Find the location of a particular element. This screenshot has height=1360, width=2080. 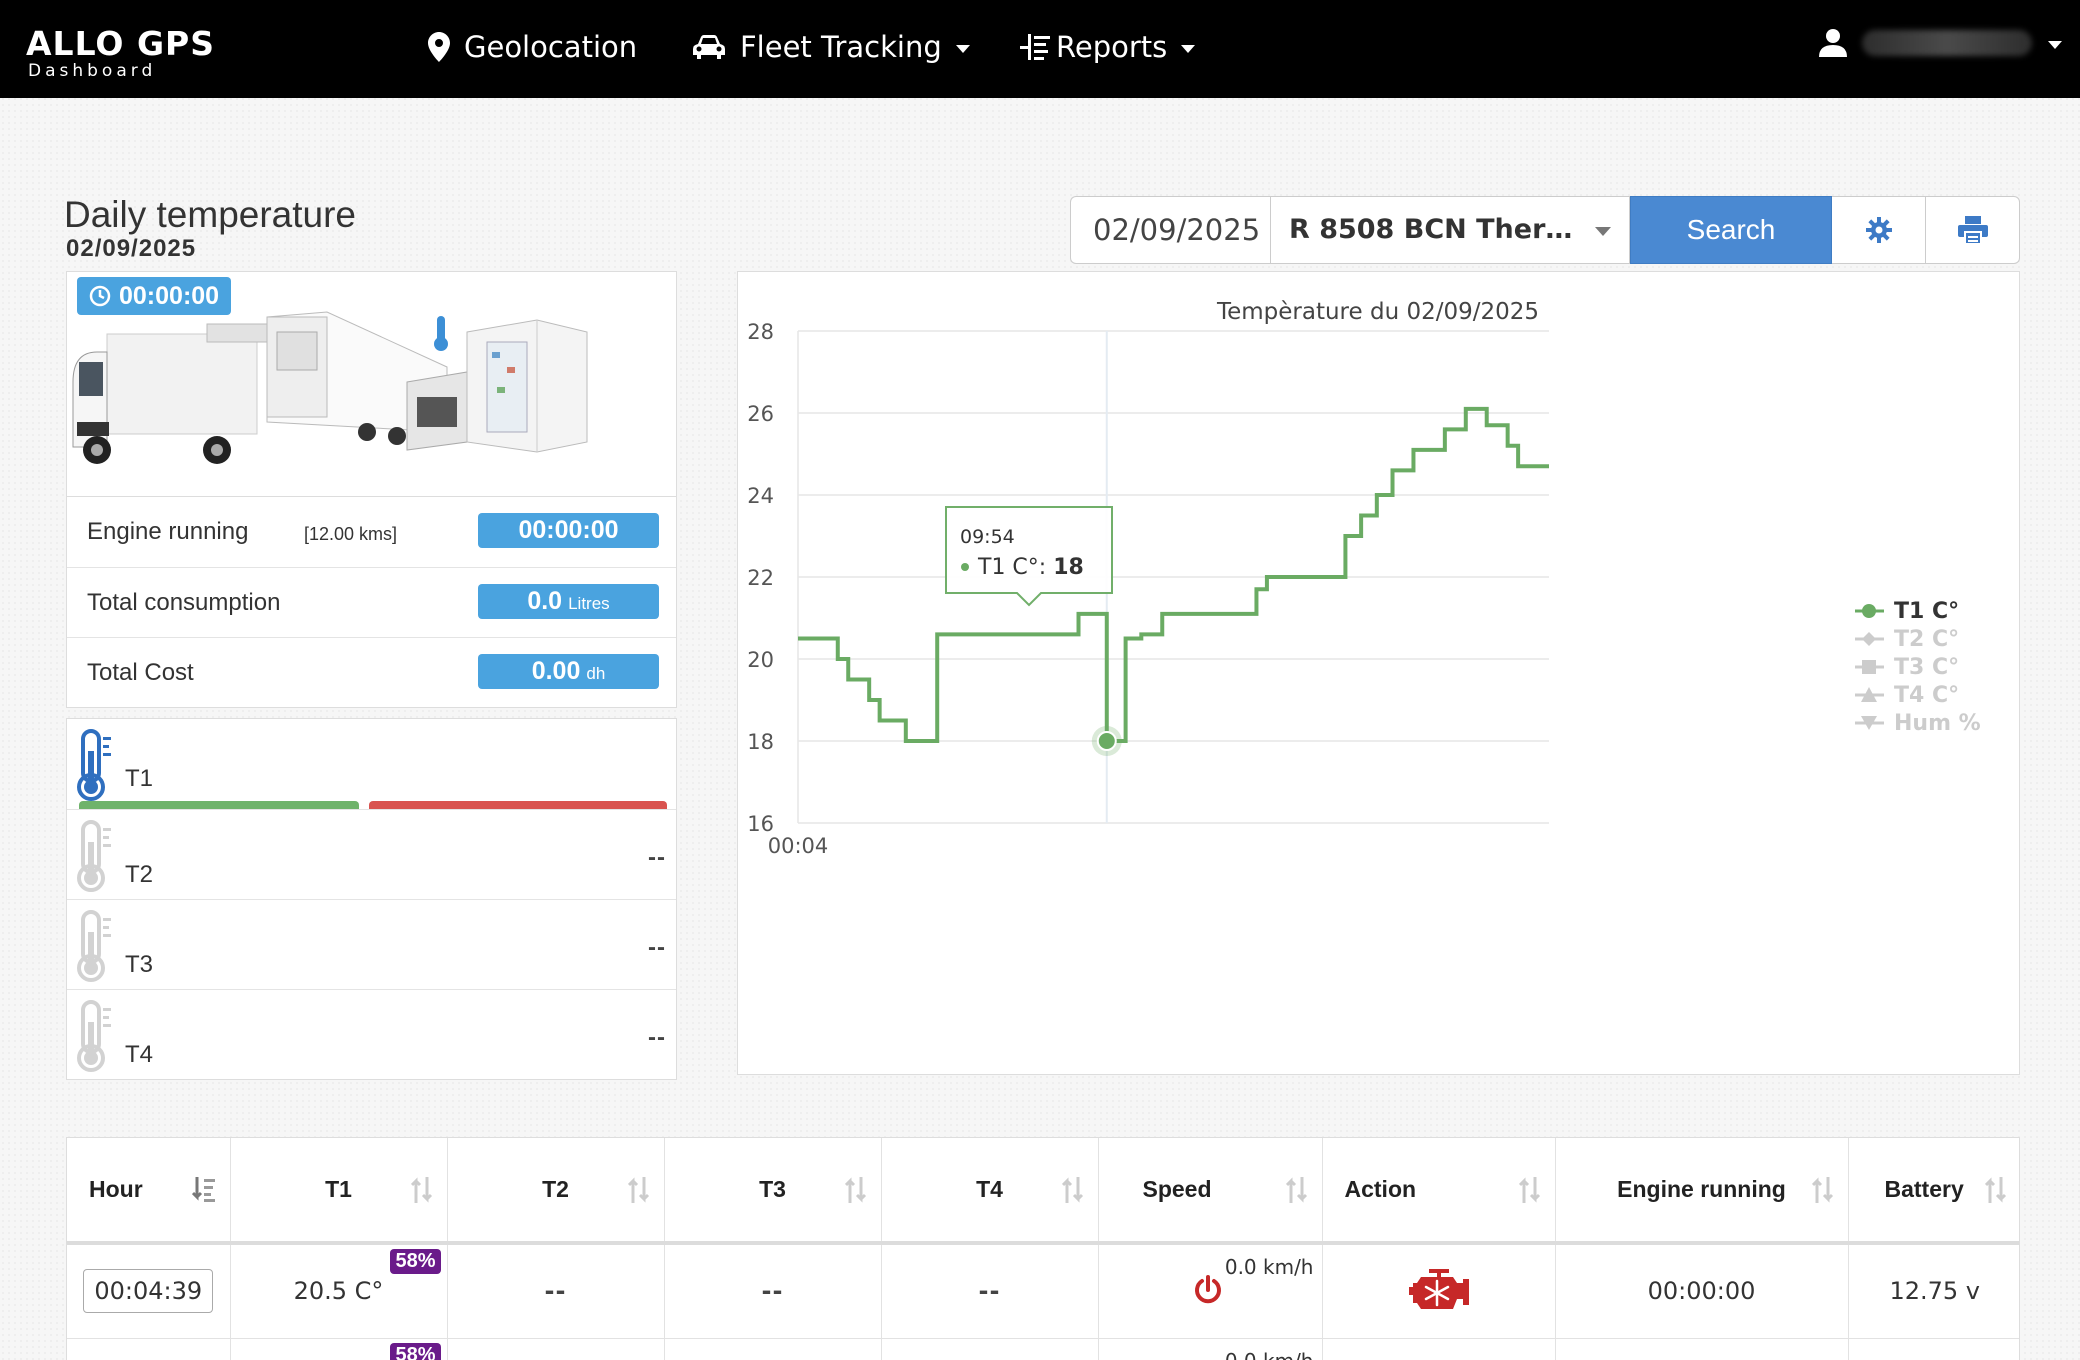

page-date: 02/09/2025 is located at coordinates (131, 248).